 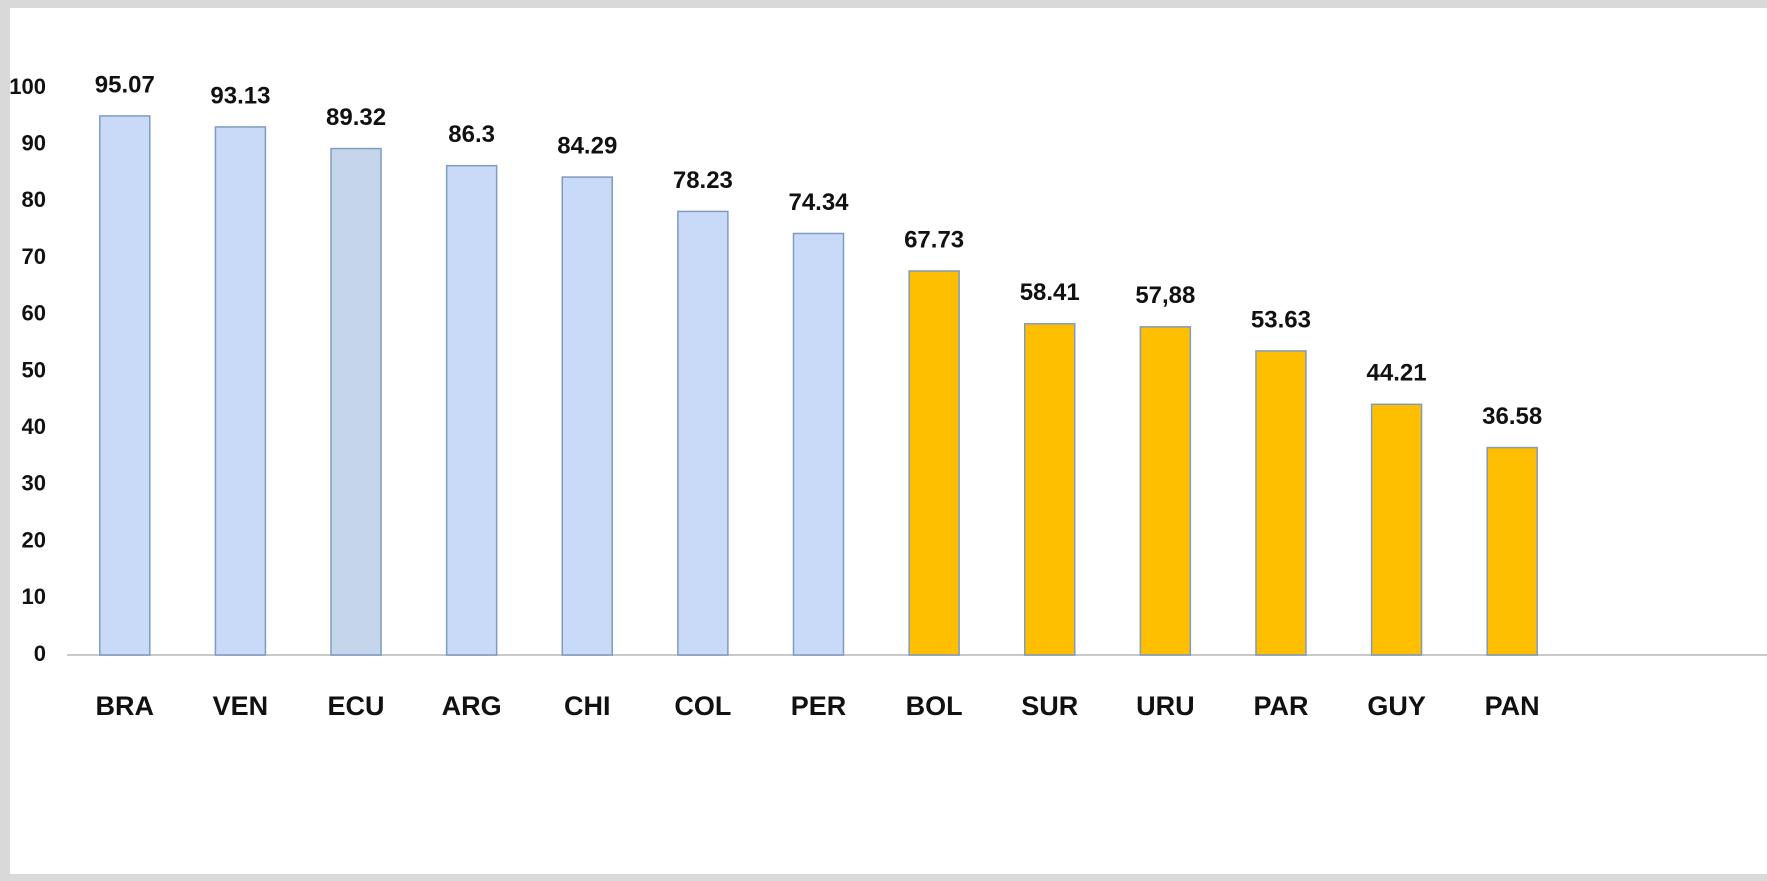 What do you see at coordinates (27, 86) in the screenshot?
I see `y-tick-label: 100` at bounding box center [27, 86].